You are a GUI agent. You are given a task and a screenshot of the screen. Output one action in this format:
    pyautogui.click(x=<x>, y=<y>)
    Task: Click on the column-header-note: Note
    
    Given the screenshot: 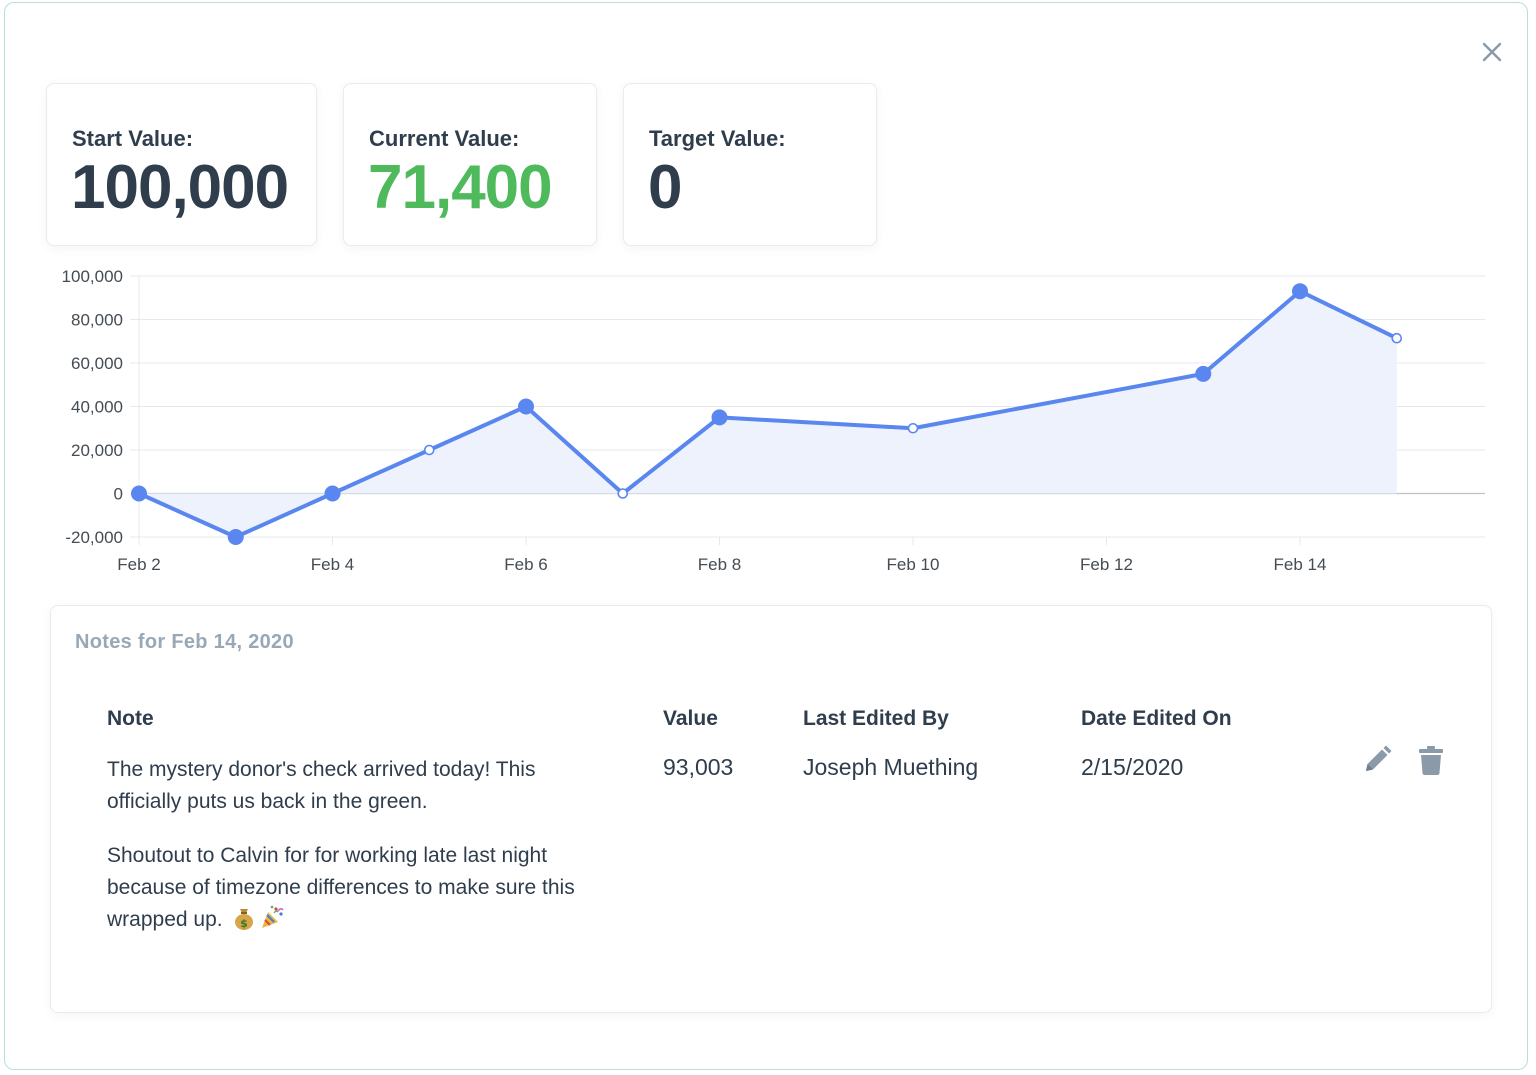 What is the action you would take?
    pyautogui.click(x=130, y=718)
    